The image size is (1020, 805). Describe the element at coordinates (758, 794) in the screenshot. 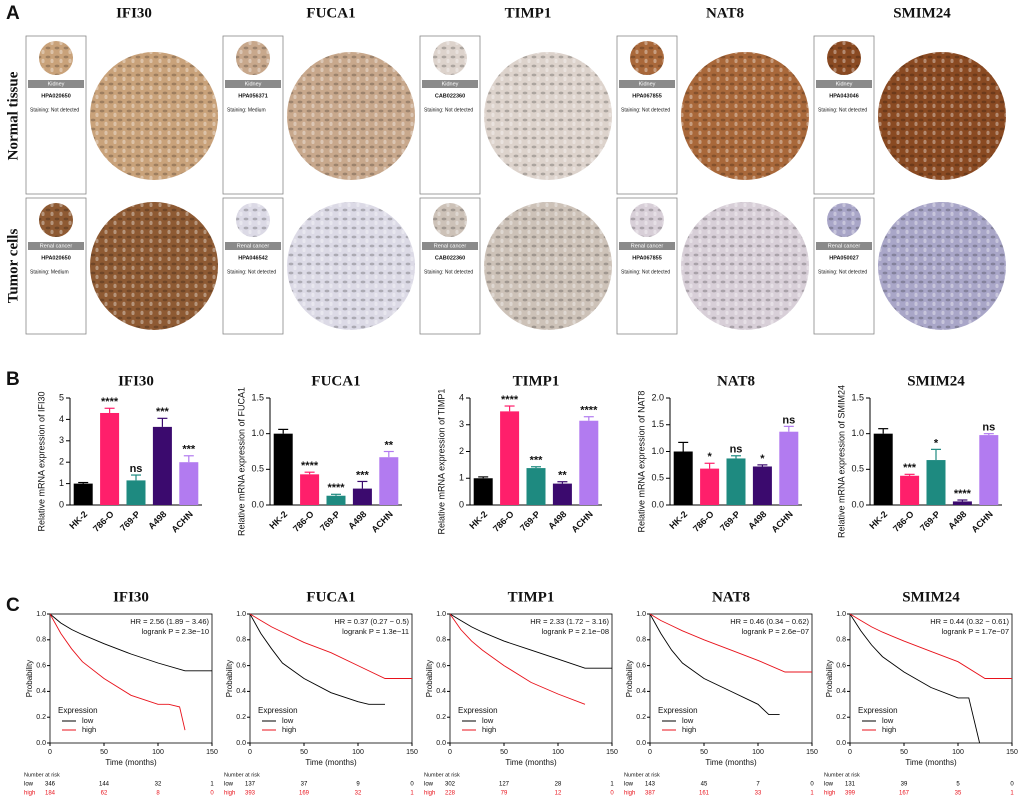

I see `risk-count: 33` at that location.